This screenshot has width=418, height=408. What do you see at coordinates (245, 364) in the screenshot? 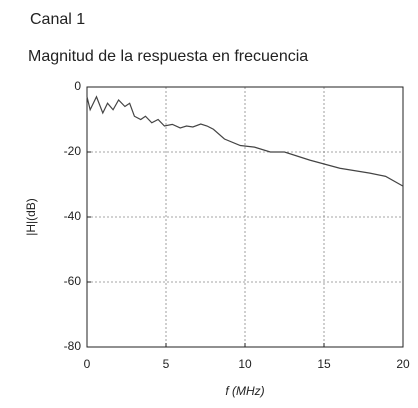
I see `x-tick-label: 10` at bounding box center [245, 364].